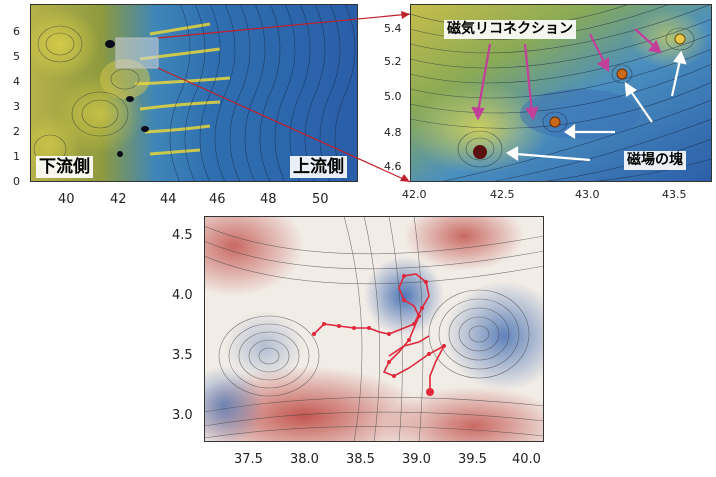  Describe the element at coordinates (16, 156) in the screenshot. I see `y-tick-label: 1` at that location.